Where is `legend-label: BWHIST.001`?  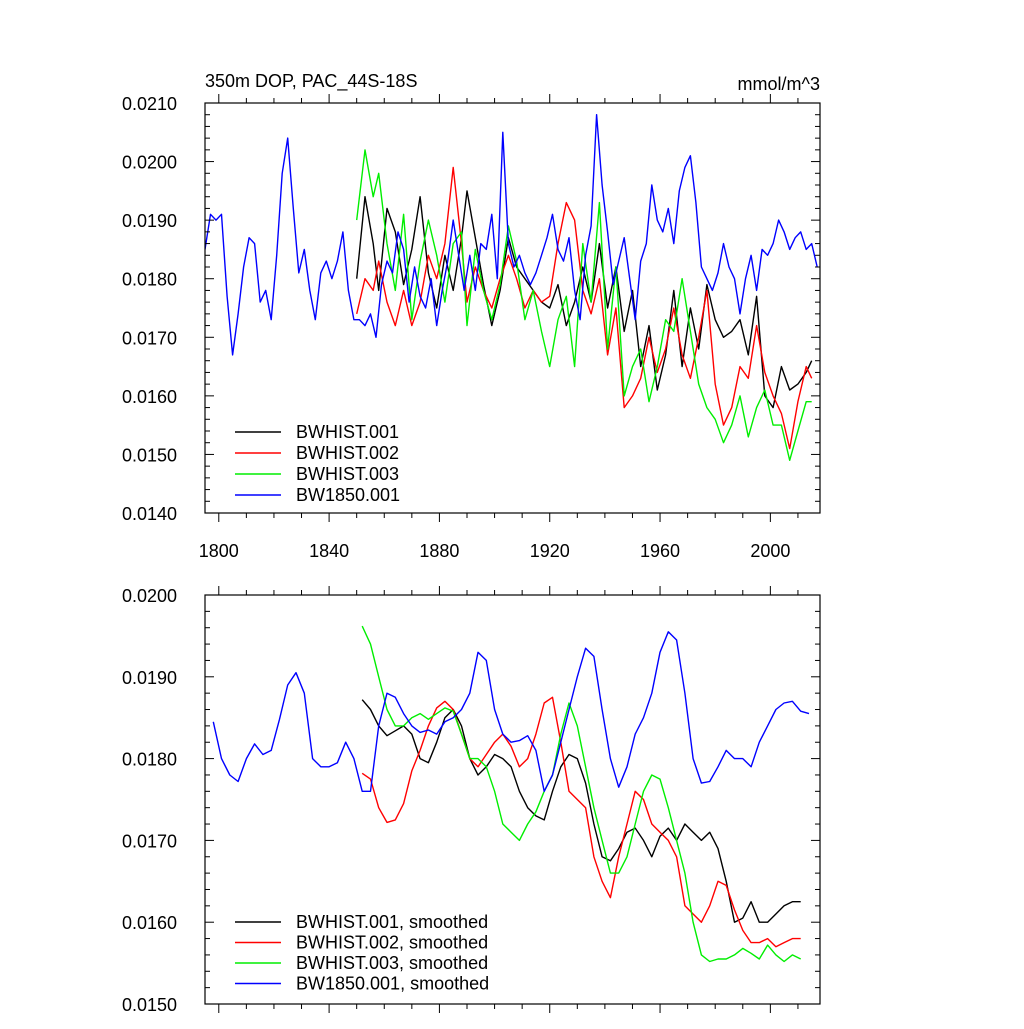 legend-label: BWHIST.001 is located at coordinates (347, 432).